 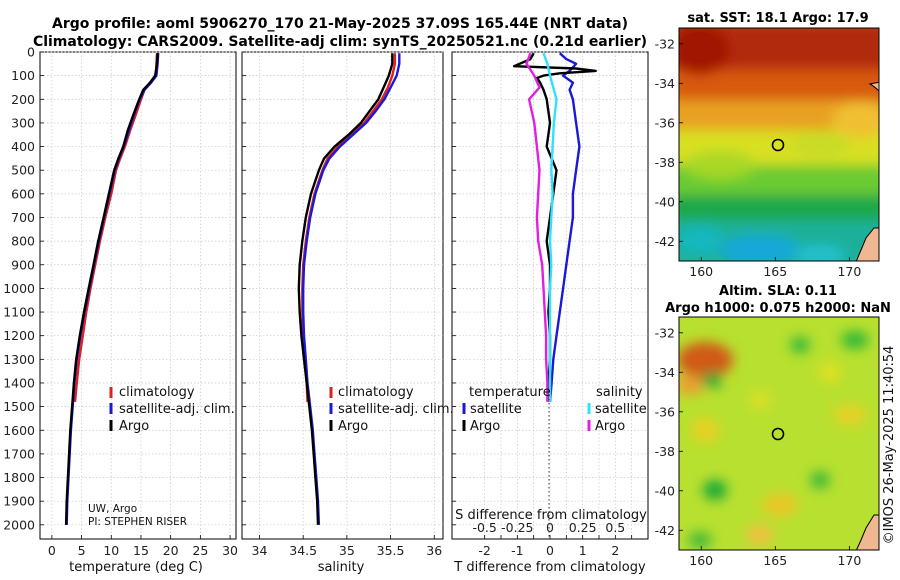 What do you see at coordinates (583, 550) in the screenshot?
I see `x-tick-label: 1` at bounding box center [583, 550].